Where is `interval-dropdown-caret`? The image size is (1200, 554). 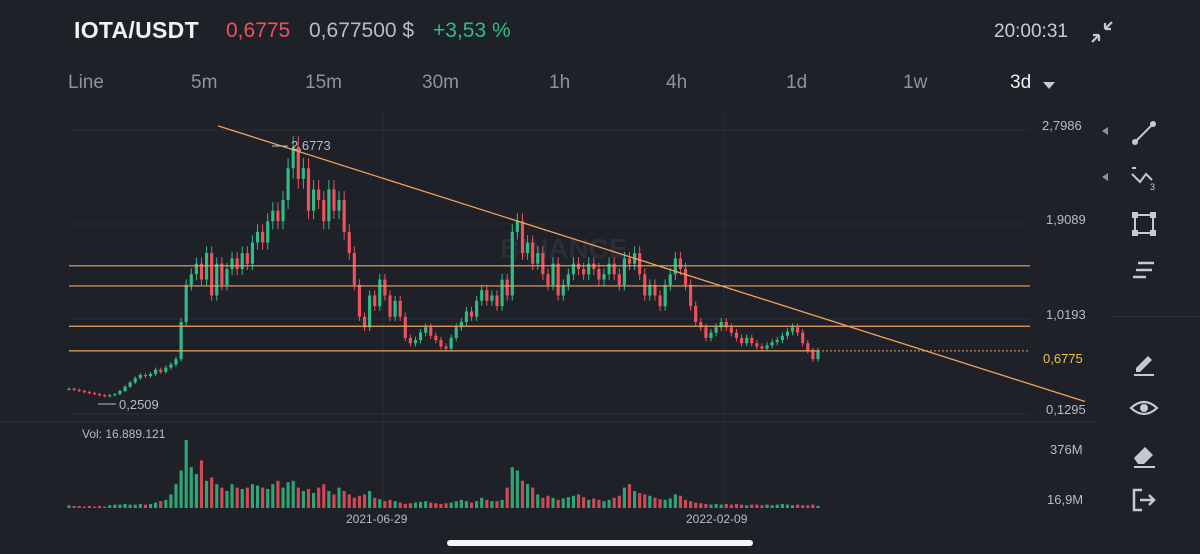 interval-dropdown-caret is located at coordinates (1049, 85).